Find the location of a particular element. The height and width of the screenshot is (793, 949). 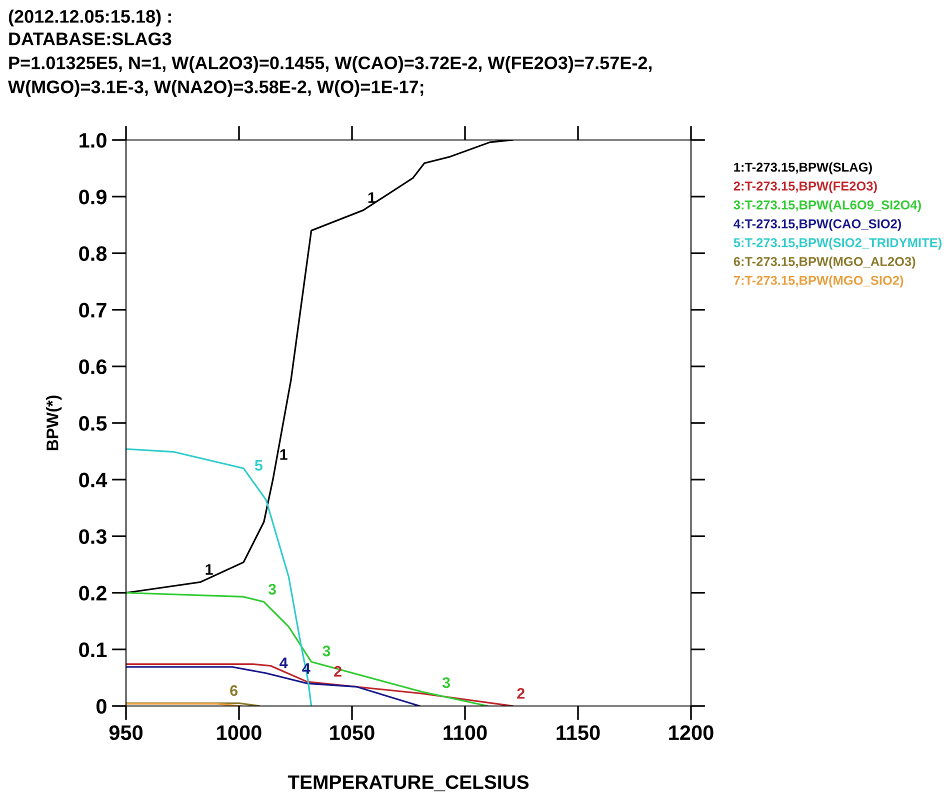

x-tick-label: 1100 is located at coordinates (465, 732).